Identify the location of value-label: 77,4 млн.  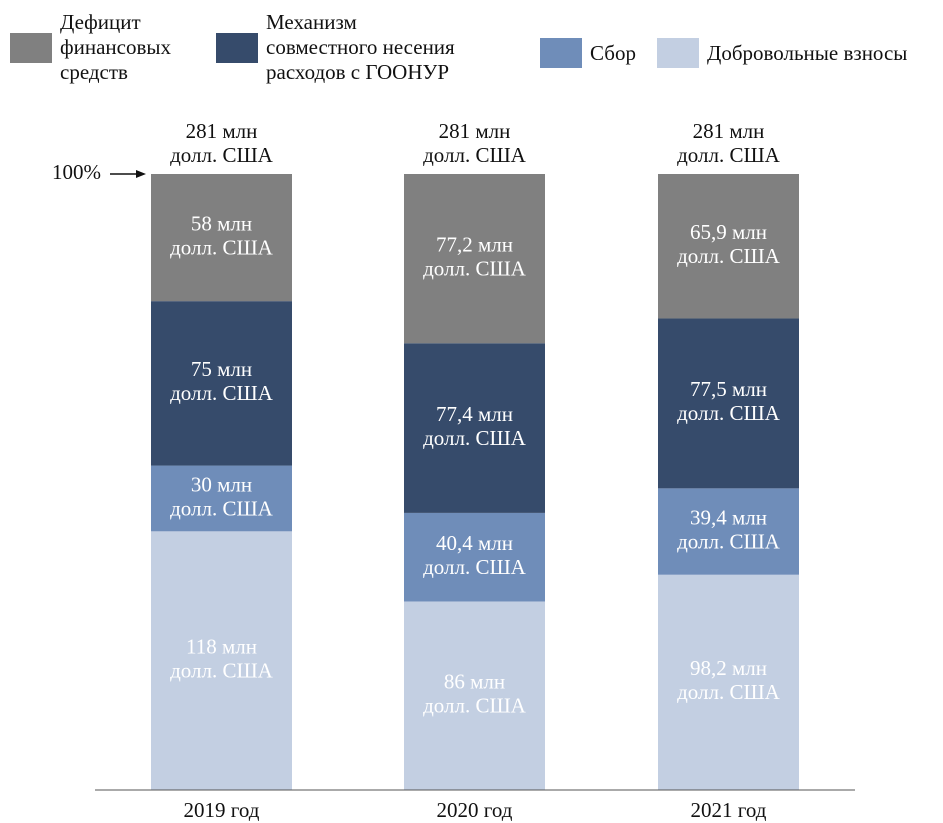
(474, 414).